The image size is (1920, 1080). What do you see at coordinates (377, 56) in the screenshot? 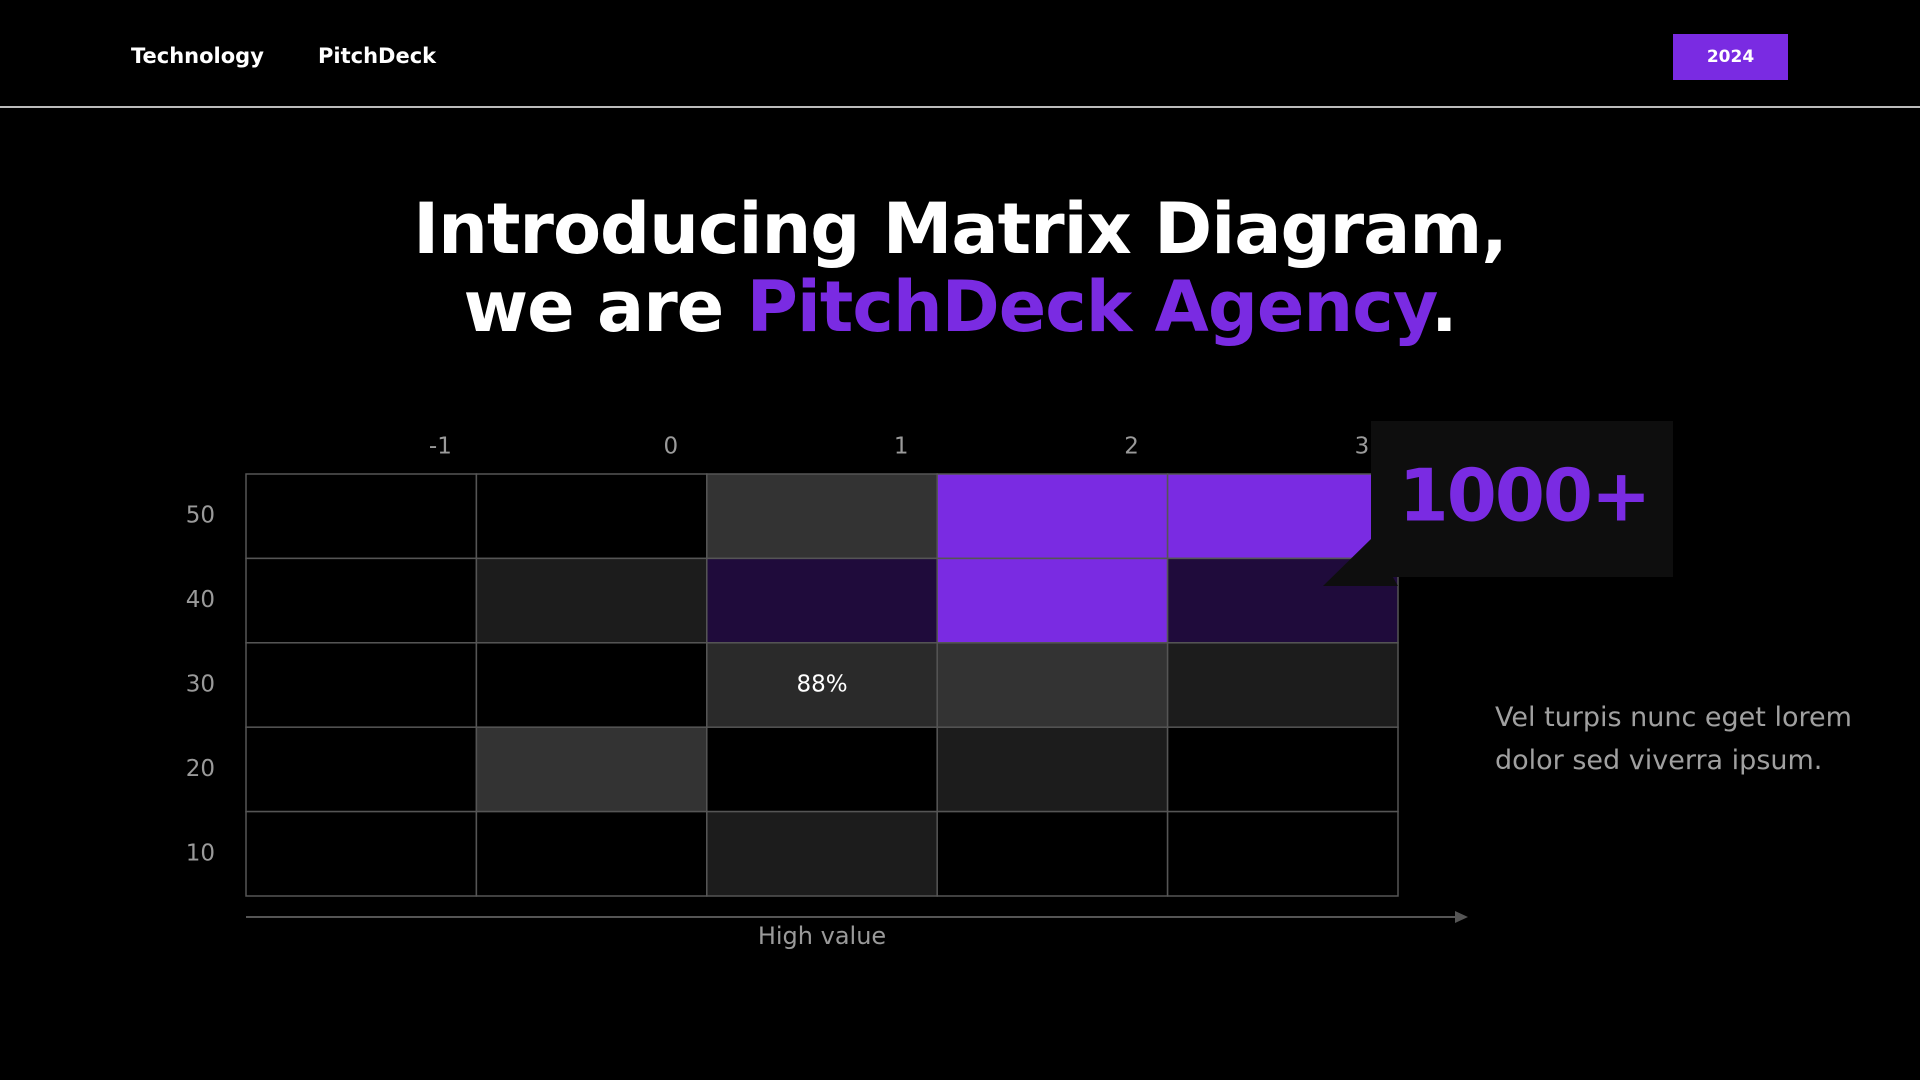
I see `nav-item: PitchDeck` at bounding box center [377, 56].